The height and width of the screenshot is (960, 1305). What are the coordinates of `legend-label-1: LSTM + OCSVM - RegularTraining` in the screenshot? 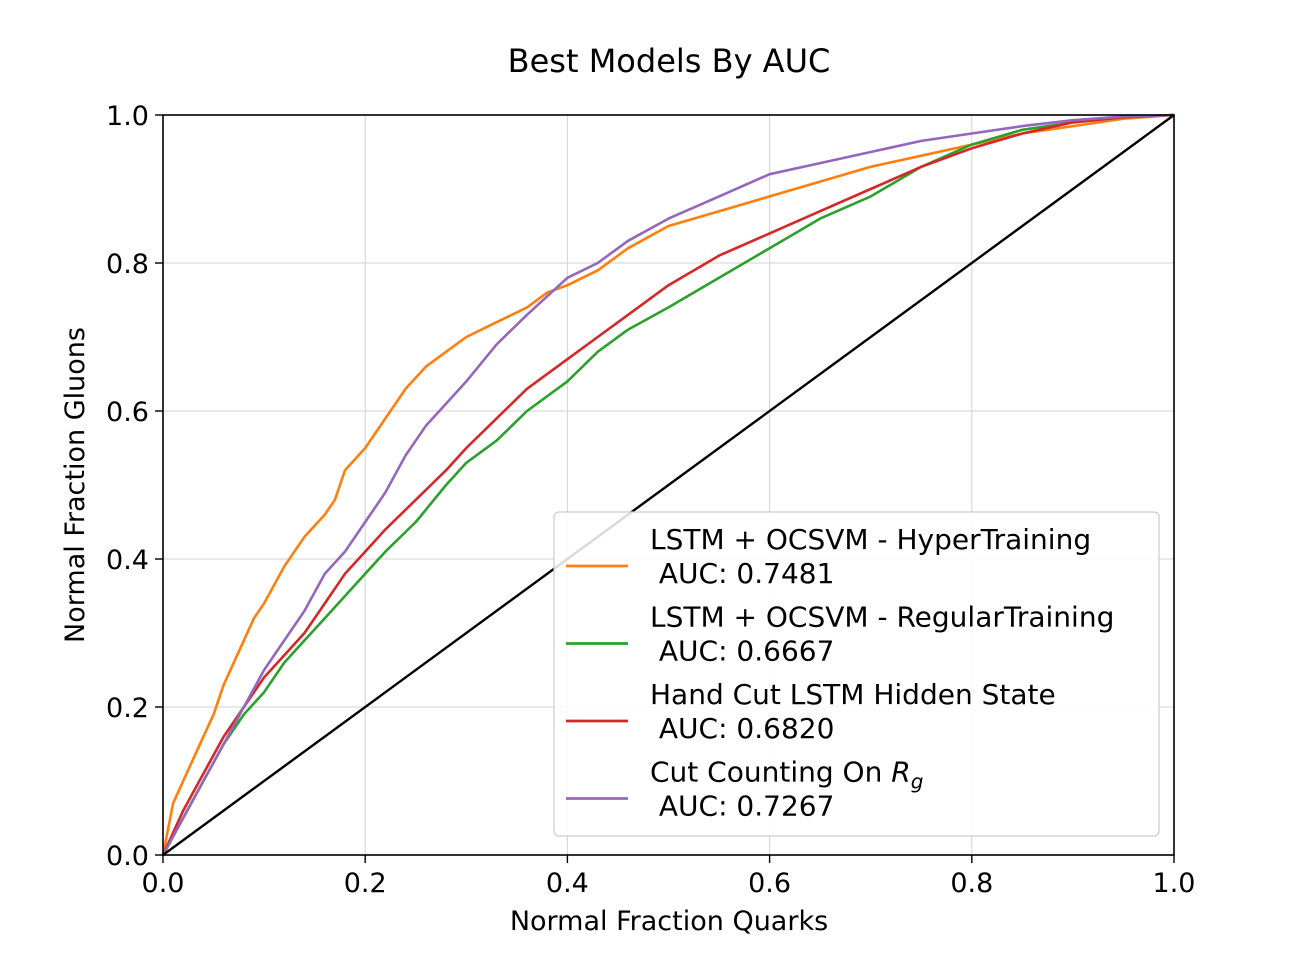 It's located at (882, 617).